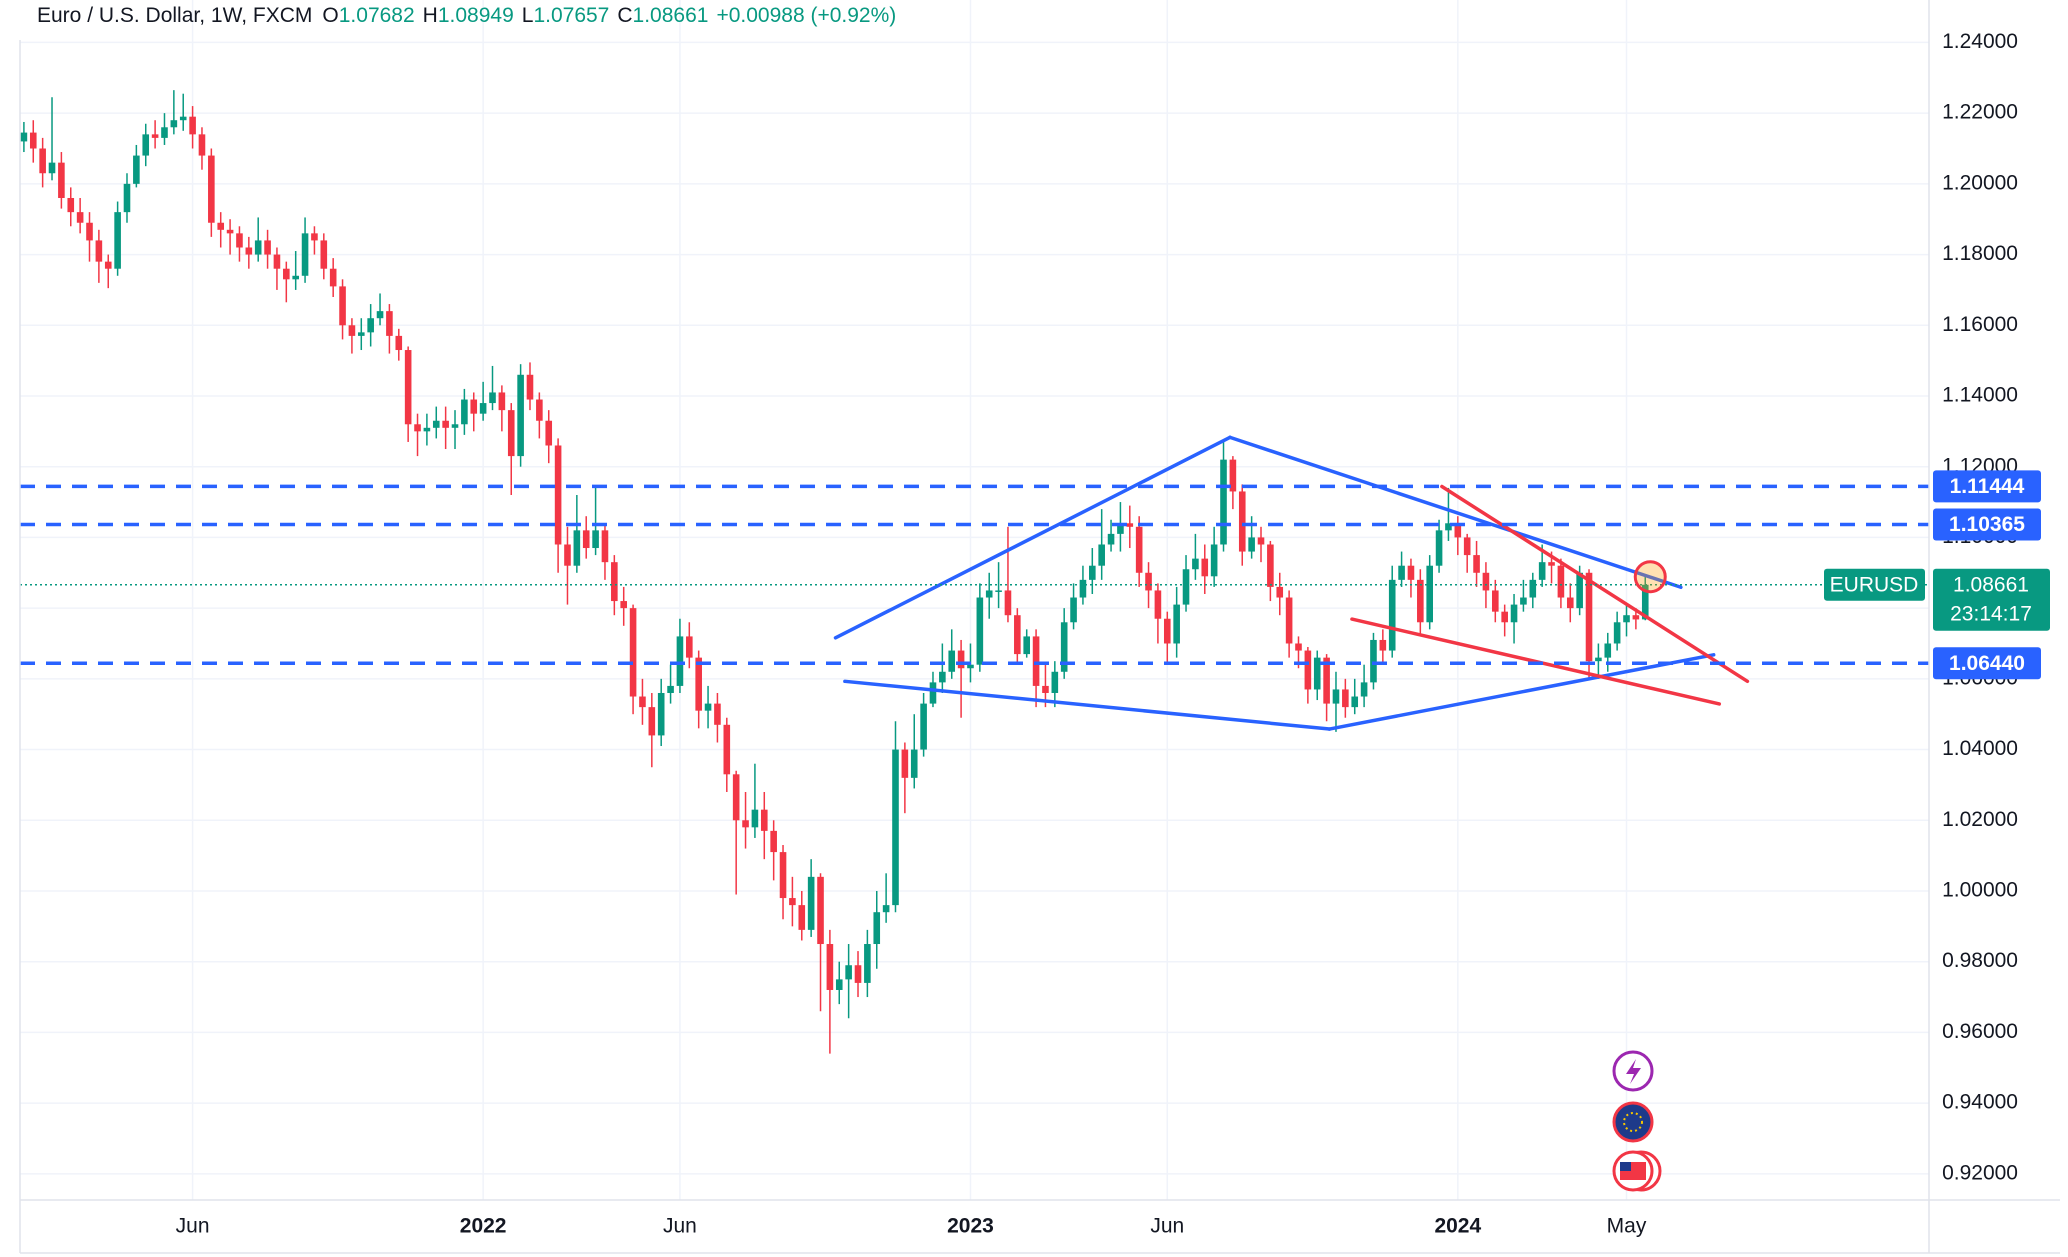 This screenshot has height=1257, width=2068. I want to click on ohlc-key: C, so click(624, 15).